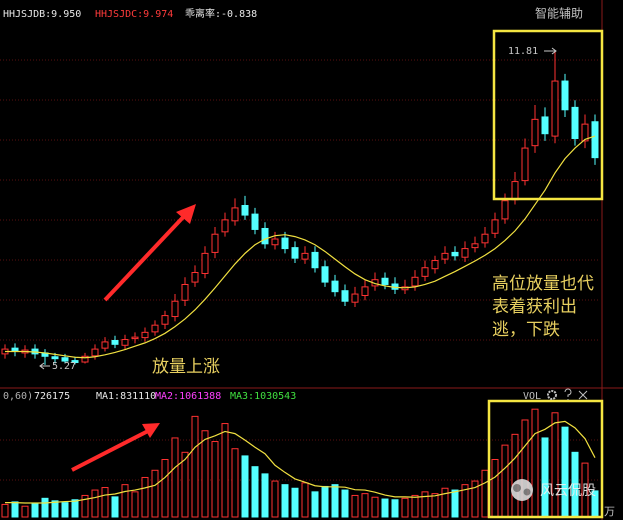  I want to click on volume-header: MA1:831110, so click(126, 396).